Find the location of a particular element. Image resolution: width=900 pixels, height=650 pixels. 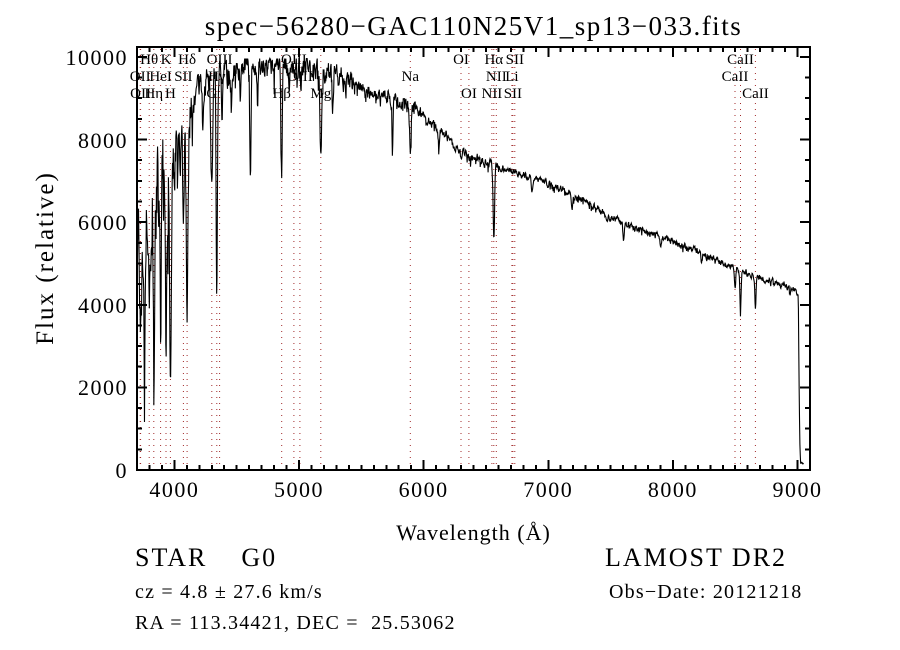

object-class-label: STAR G0 is located at coordinates (206, 557).